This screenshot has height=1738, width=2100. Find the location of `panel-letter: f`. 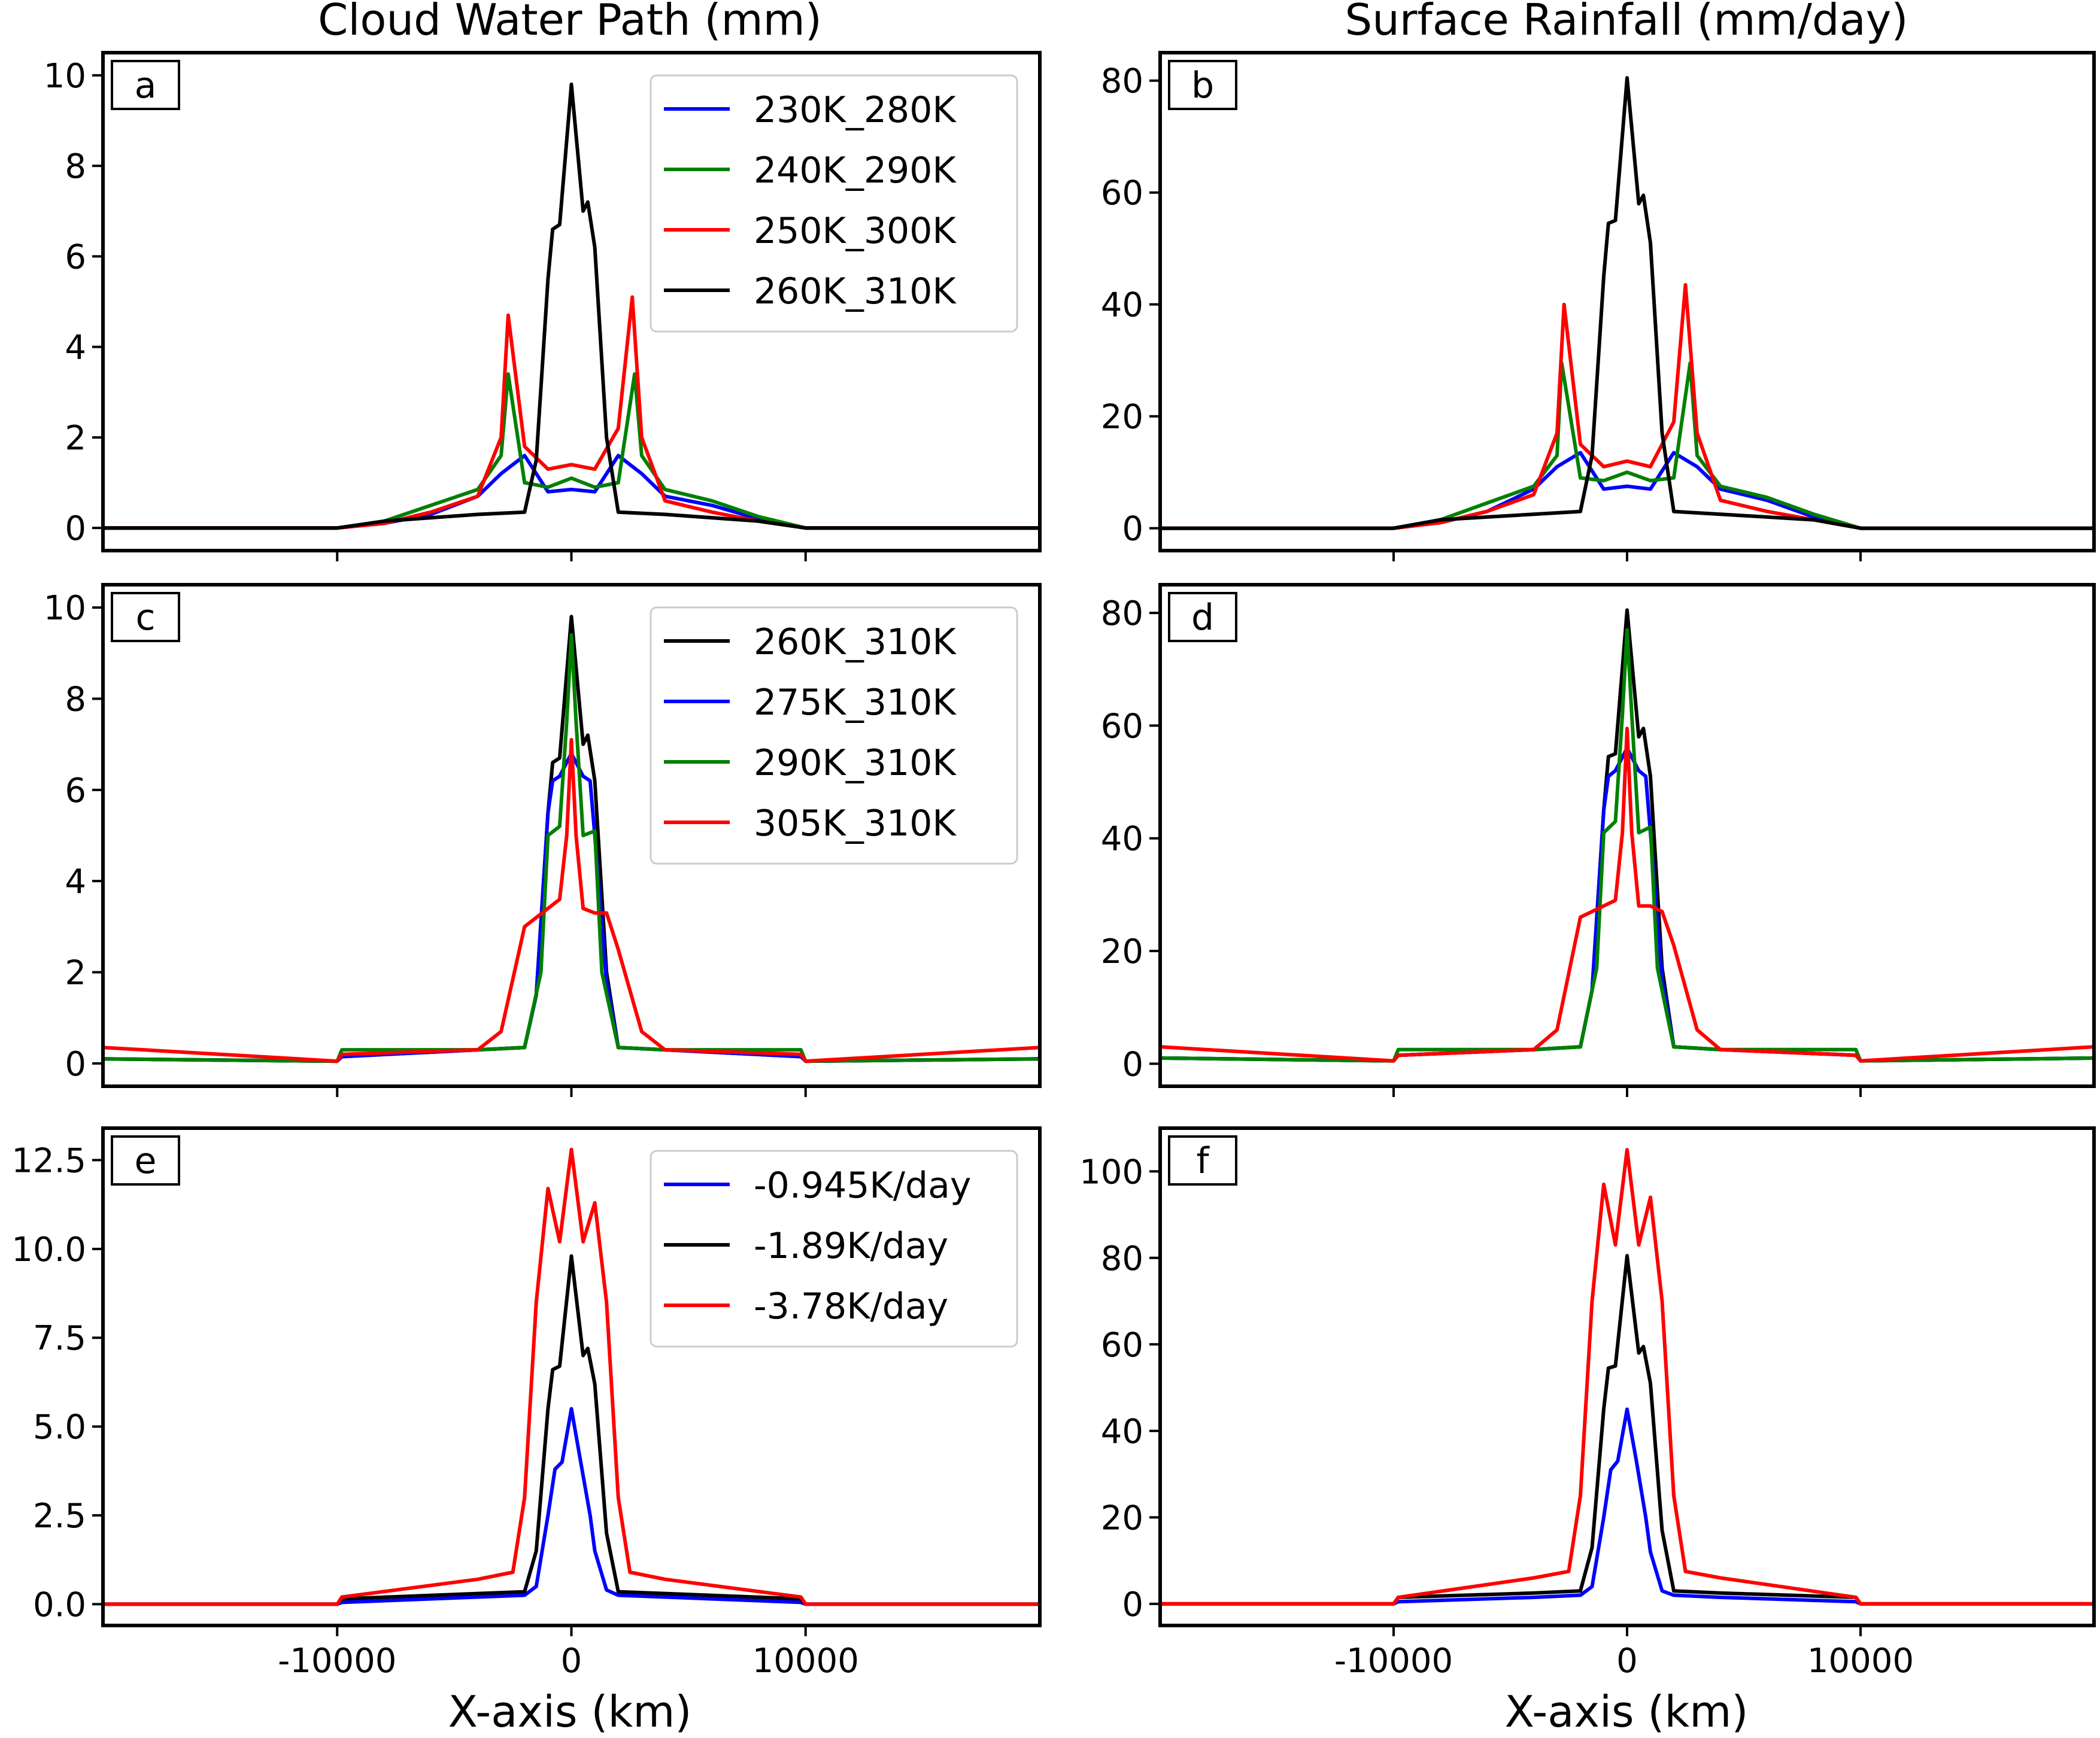

panel-letter: f is located at coordinates (1203, 1161).